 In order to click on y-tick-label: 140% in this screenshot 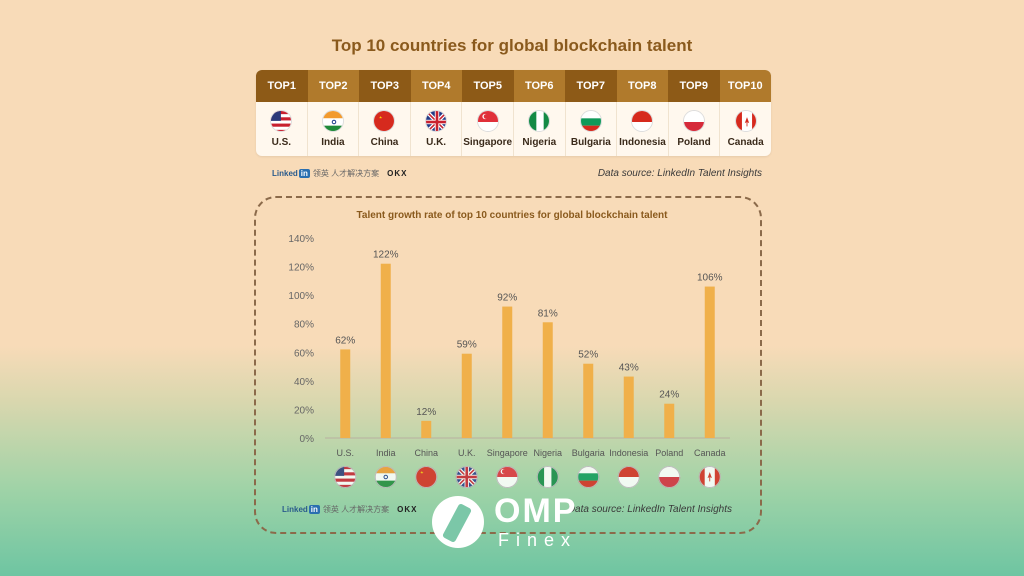, I will do `click(301, 239)`.